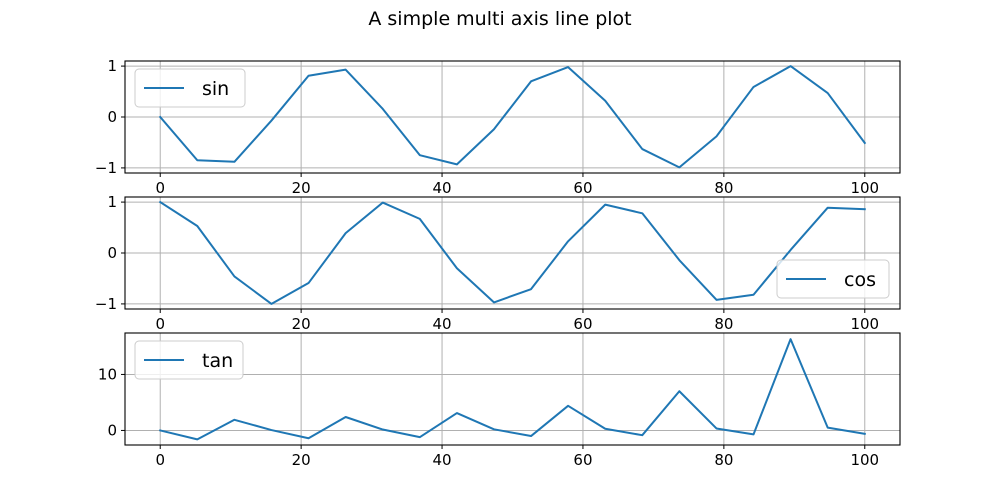  I want to click on legend-tan: tan, so click(189, 360).